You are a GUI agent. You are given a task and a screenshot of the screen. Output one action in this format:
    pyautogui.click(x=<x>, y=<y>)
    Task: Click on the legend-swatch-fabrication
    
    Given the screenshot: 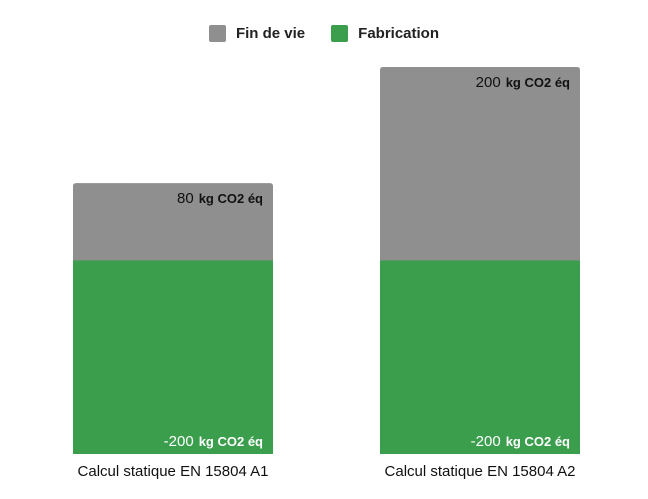 What is the action you would take?
    pyautogui.click(x=340, y=33)
    